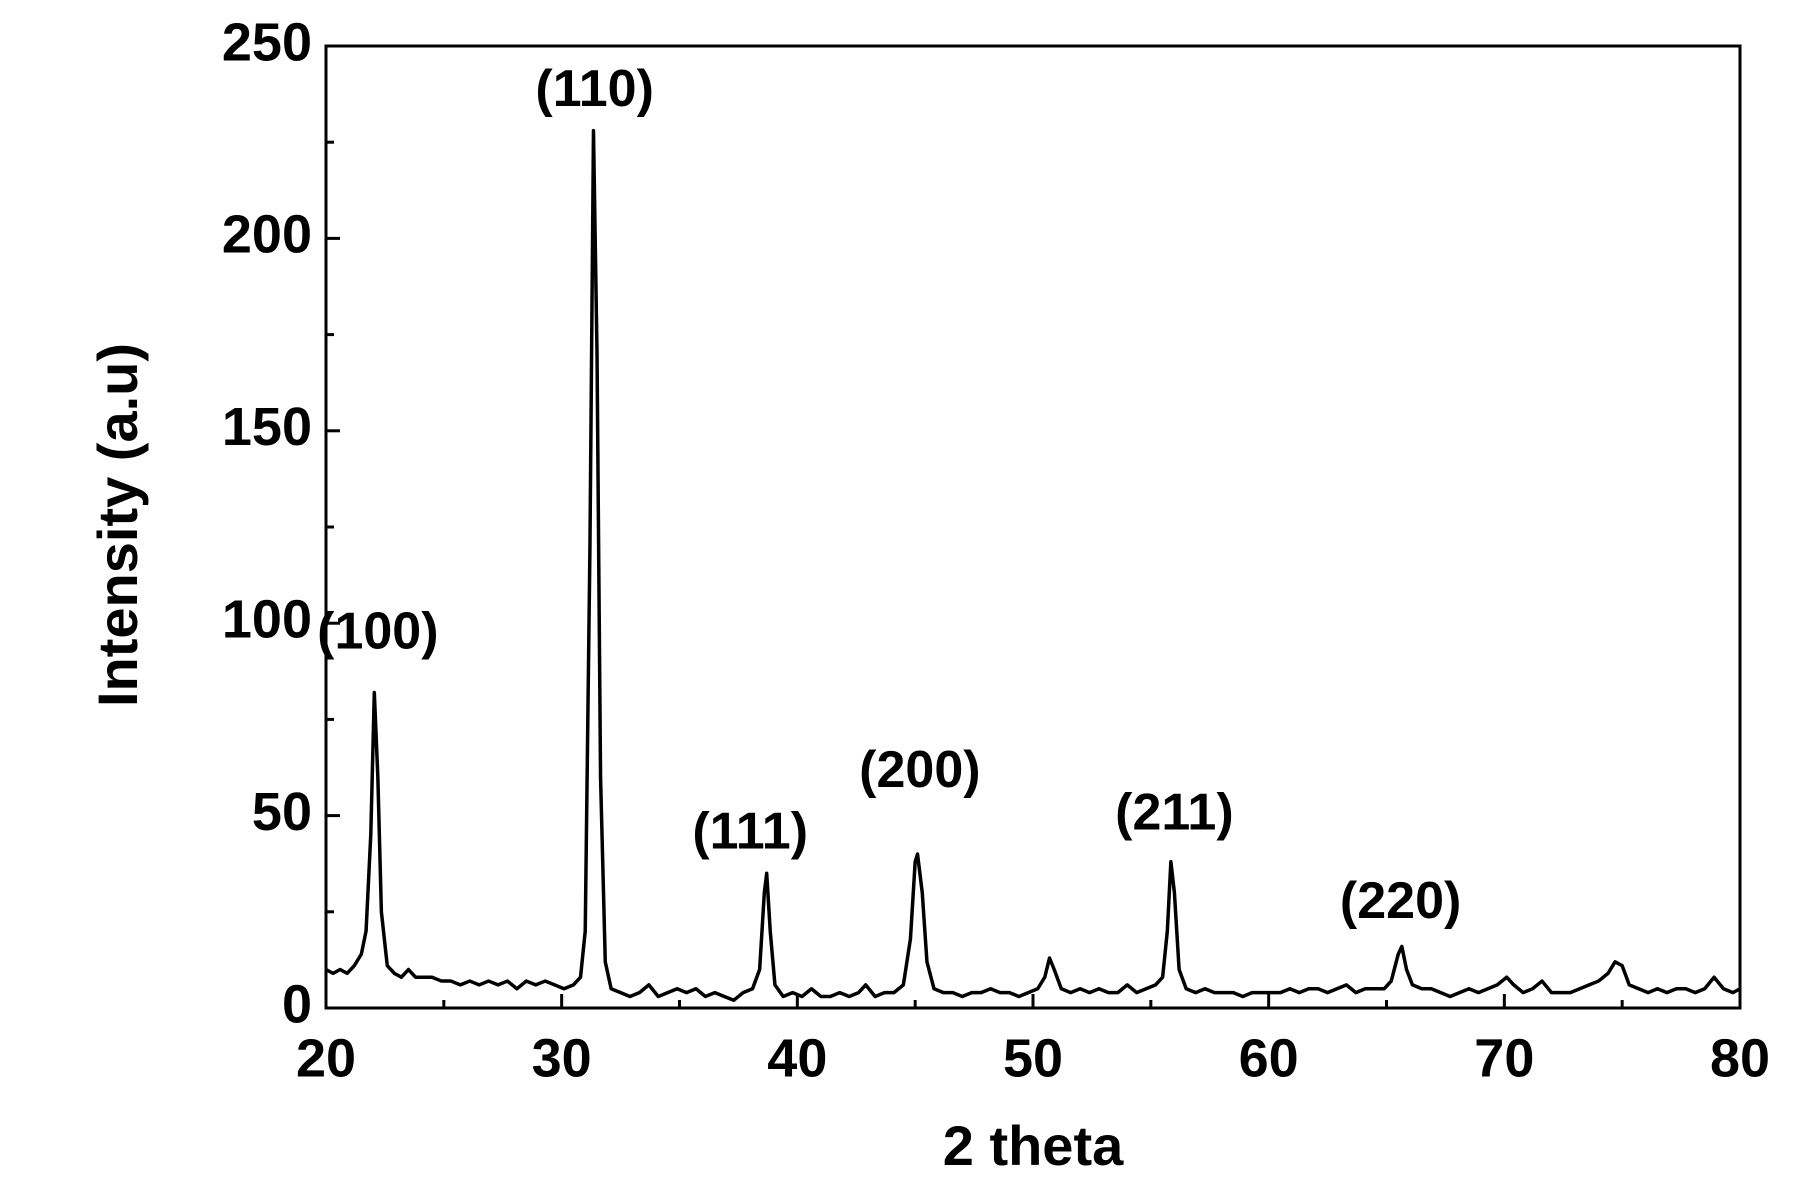 The height and width of the screenshot is (1200, 1800). I want to click on peak-label: (110), so click(594, 89).